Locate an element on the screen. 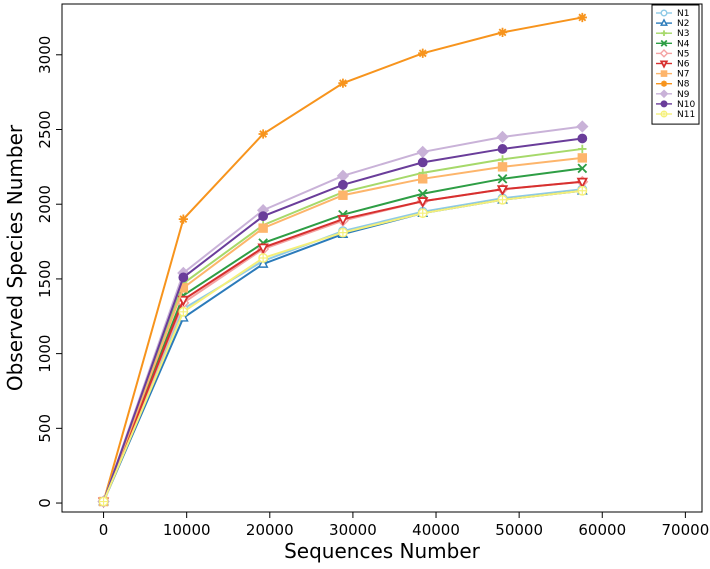 This screenshot has width=710, height=569. legend-item: N2 is located at coordinates (672, 23).